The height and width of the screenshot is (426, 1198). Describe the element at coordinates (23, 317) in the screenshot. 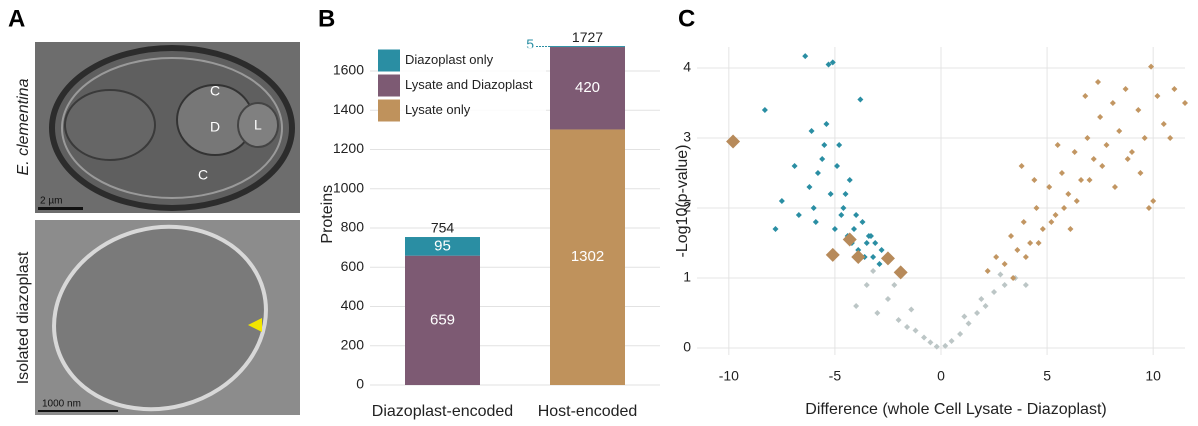

I see `side-label: Isolated diazoplast` at that location.